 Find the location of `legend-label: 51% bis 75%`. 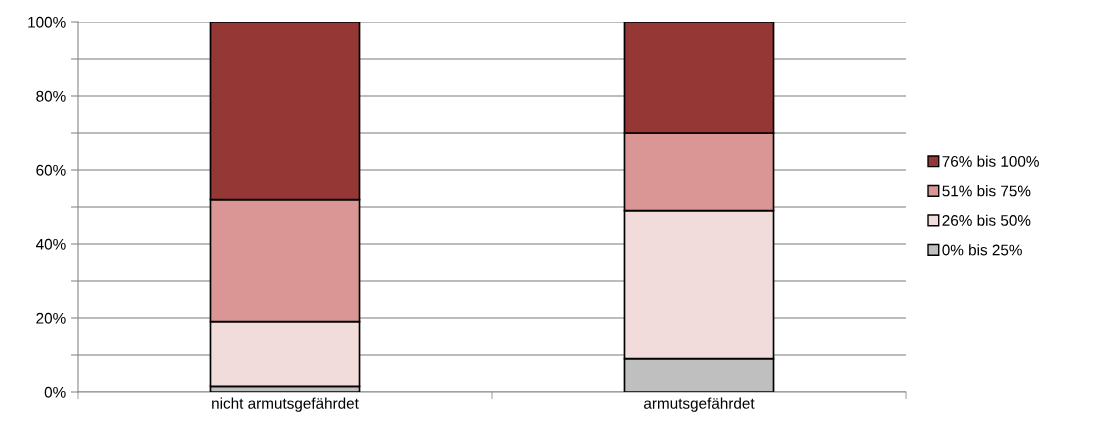

legend-label: 51% bis 75% is located at coordinates (986, 191).